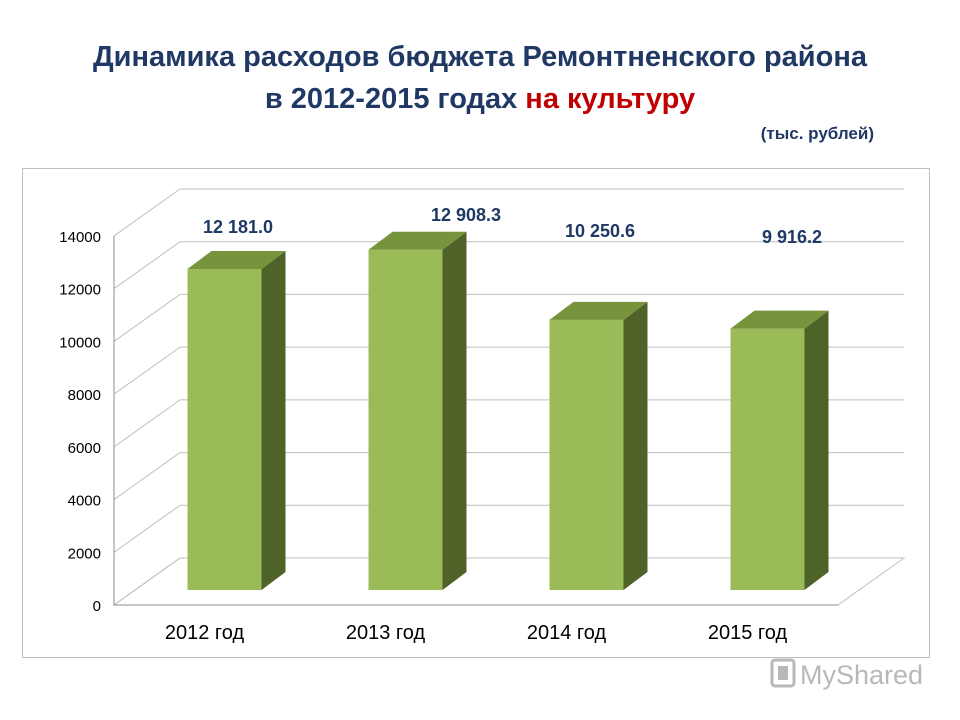 The image size is (960, 720). What do you see at coordinates (748, 633) in the screenshot?
I see `x-tick-label: 2015 год` at bounding box center [748, 633].